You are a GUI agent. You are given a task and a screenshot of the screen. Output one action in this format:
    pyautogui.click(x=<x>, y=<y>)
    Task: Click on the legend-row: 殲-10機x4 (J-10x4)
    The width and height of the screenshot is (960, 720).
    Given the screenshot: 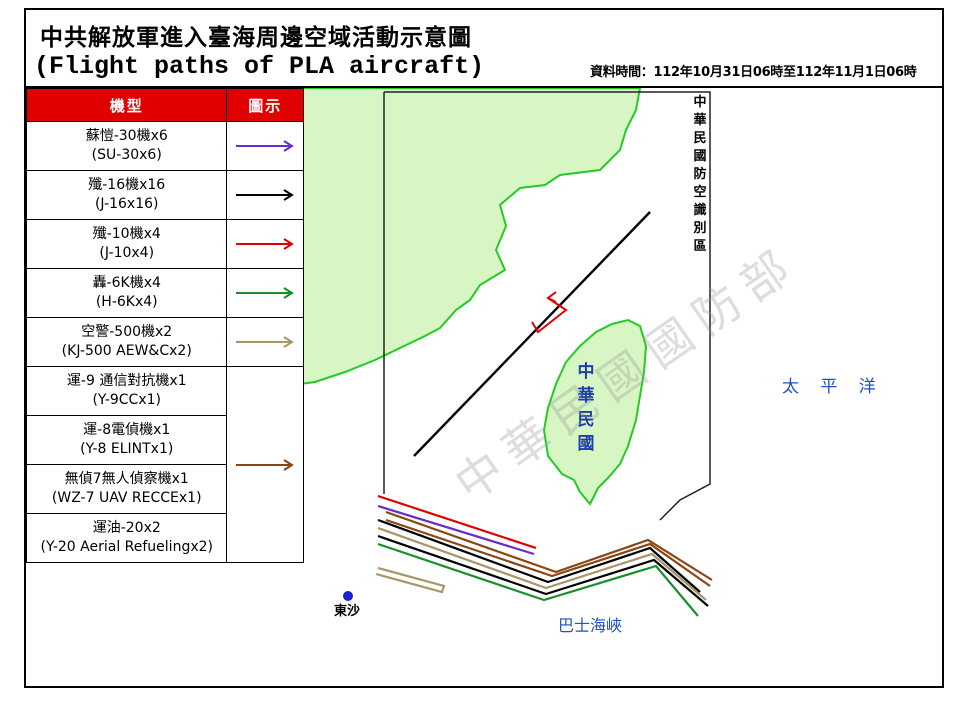 What is the action you would take?
    pyautogui.click(x=164, y=244)
    